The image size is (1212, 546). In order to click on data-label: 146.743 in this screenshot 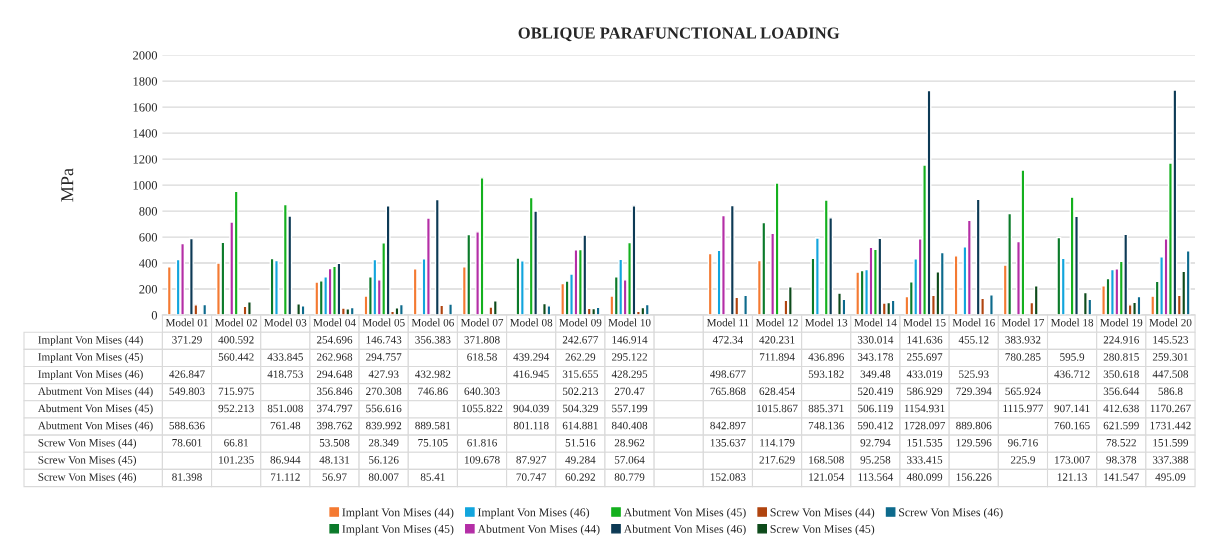, I will do `click(384, 340)`.